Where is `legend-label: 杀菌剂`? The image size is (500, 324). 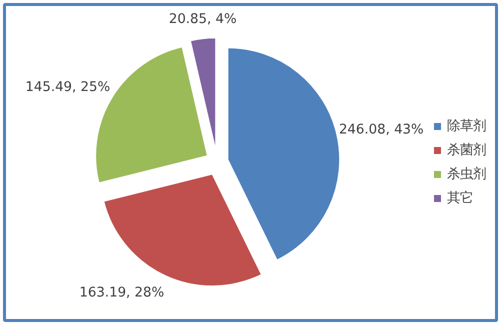
legend-label: 杀菌剂 is located at coordinates (466, 150).